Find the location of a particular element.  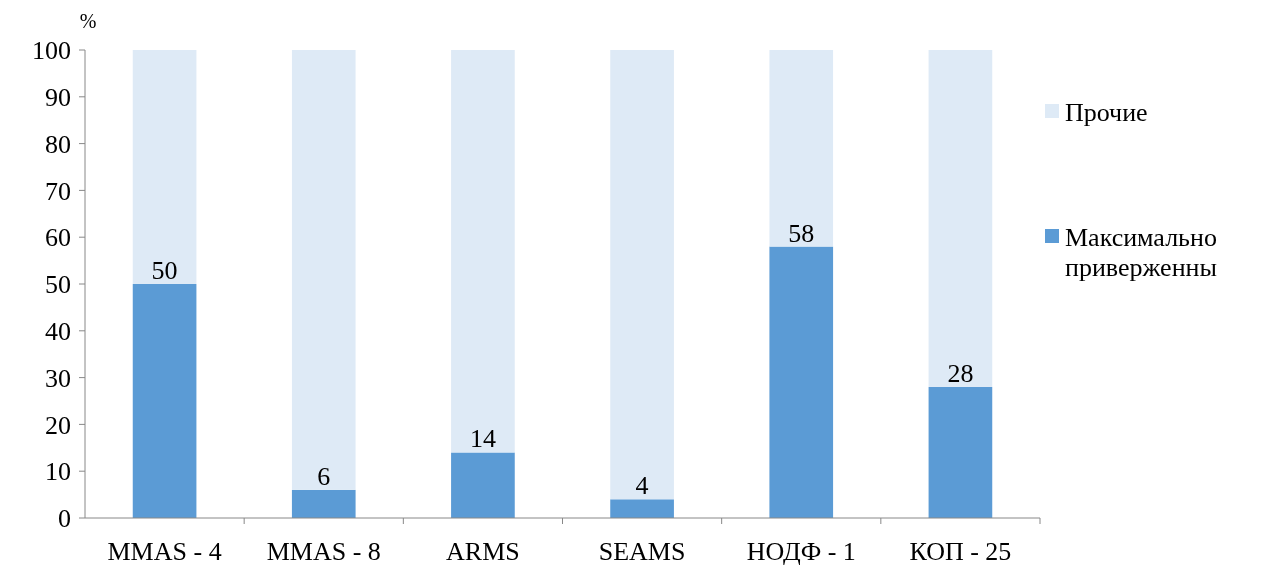

legend-label: Максимально приверженны is located at coordinates (1141, 252).